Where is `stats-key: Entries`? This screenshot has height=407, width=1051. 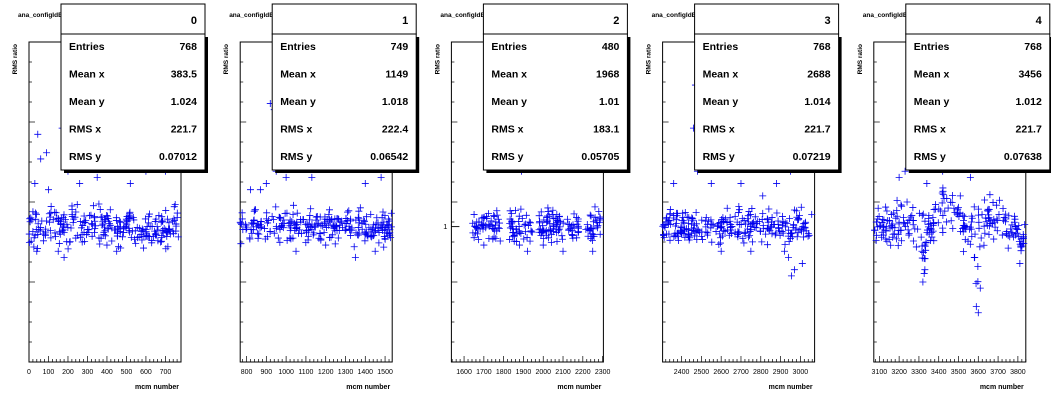 stats-key: Entries is located at coordinates (87, 47).